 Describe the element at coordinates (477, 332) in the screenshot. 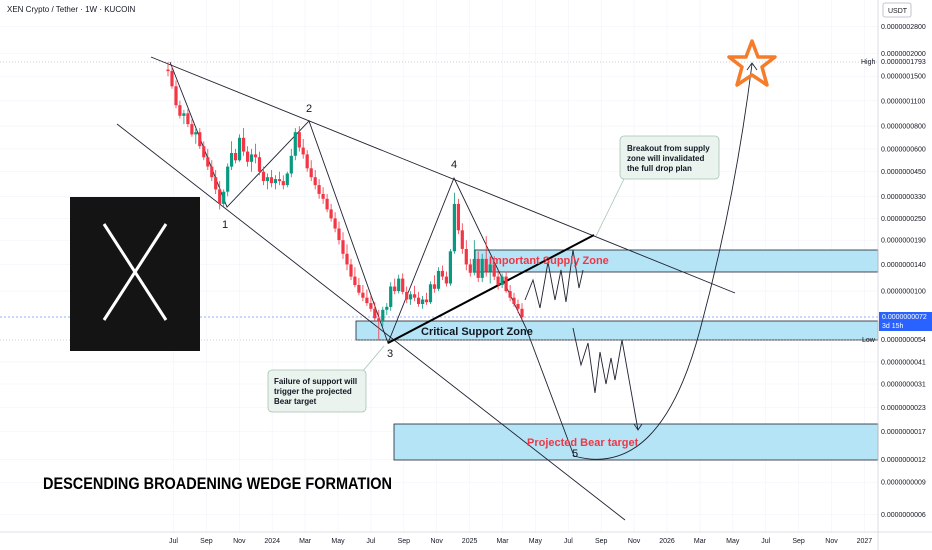

I see `support-zone-label: Critical Support Zone` at that location.